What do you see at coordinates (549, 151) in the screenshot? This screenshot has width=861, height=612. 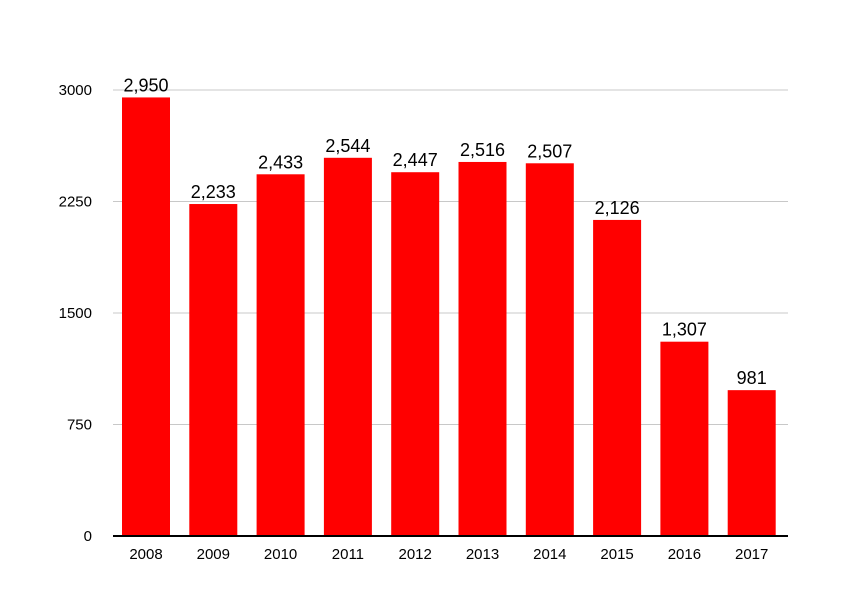 I see `data-label: 2,507` at bounding box center [549, 151].